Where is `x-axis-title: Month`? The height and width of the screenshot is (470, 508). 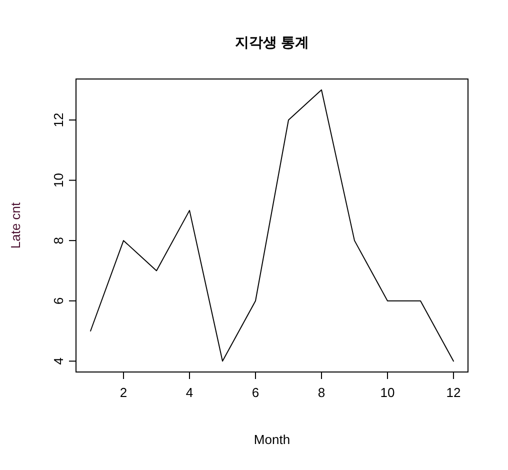
x-axis-title: Month is located at coordinates (272, 439).